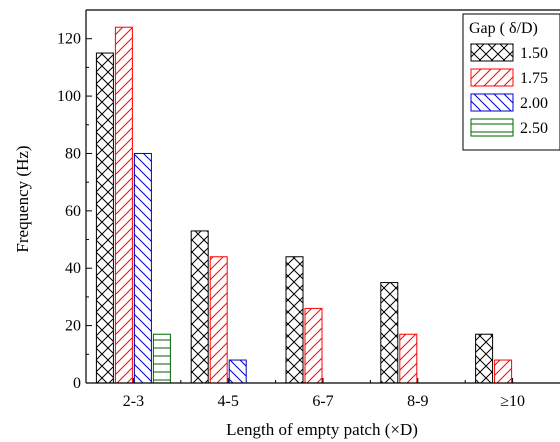 Image resolution: width=560 pixels, height=442 pixels. What do you see at coordinates (534, 128) in the screenshot?
I see `legend-label: 2.50` at bounding box center [534, 128].